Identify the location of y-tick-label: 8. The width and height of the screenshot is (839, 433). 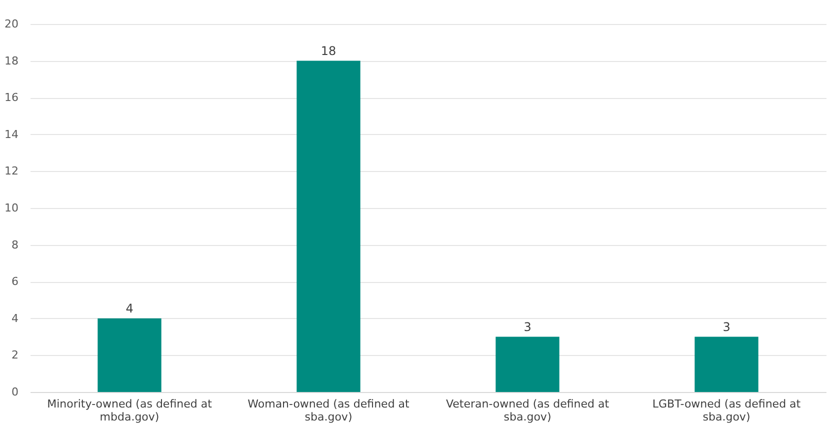
(15, 245).